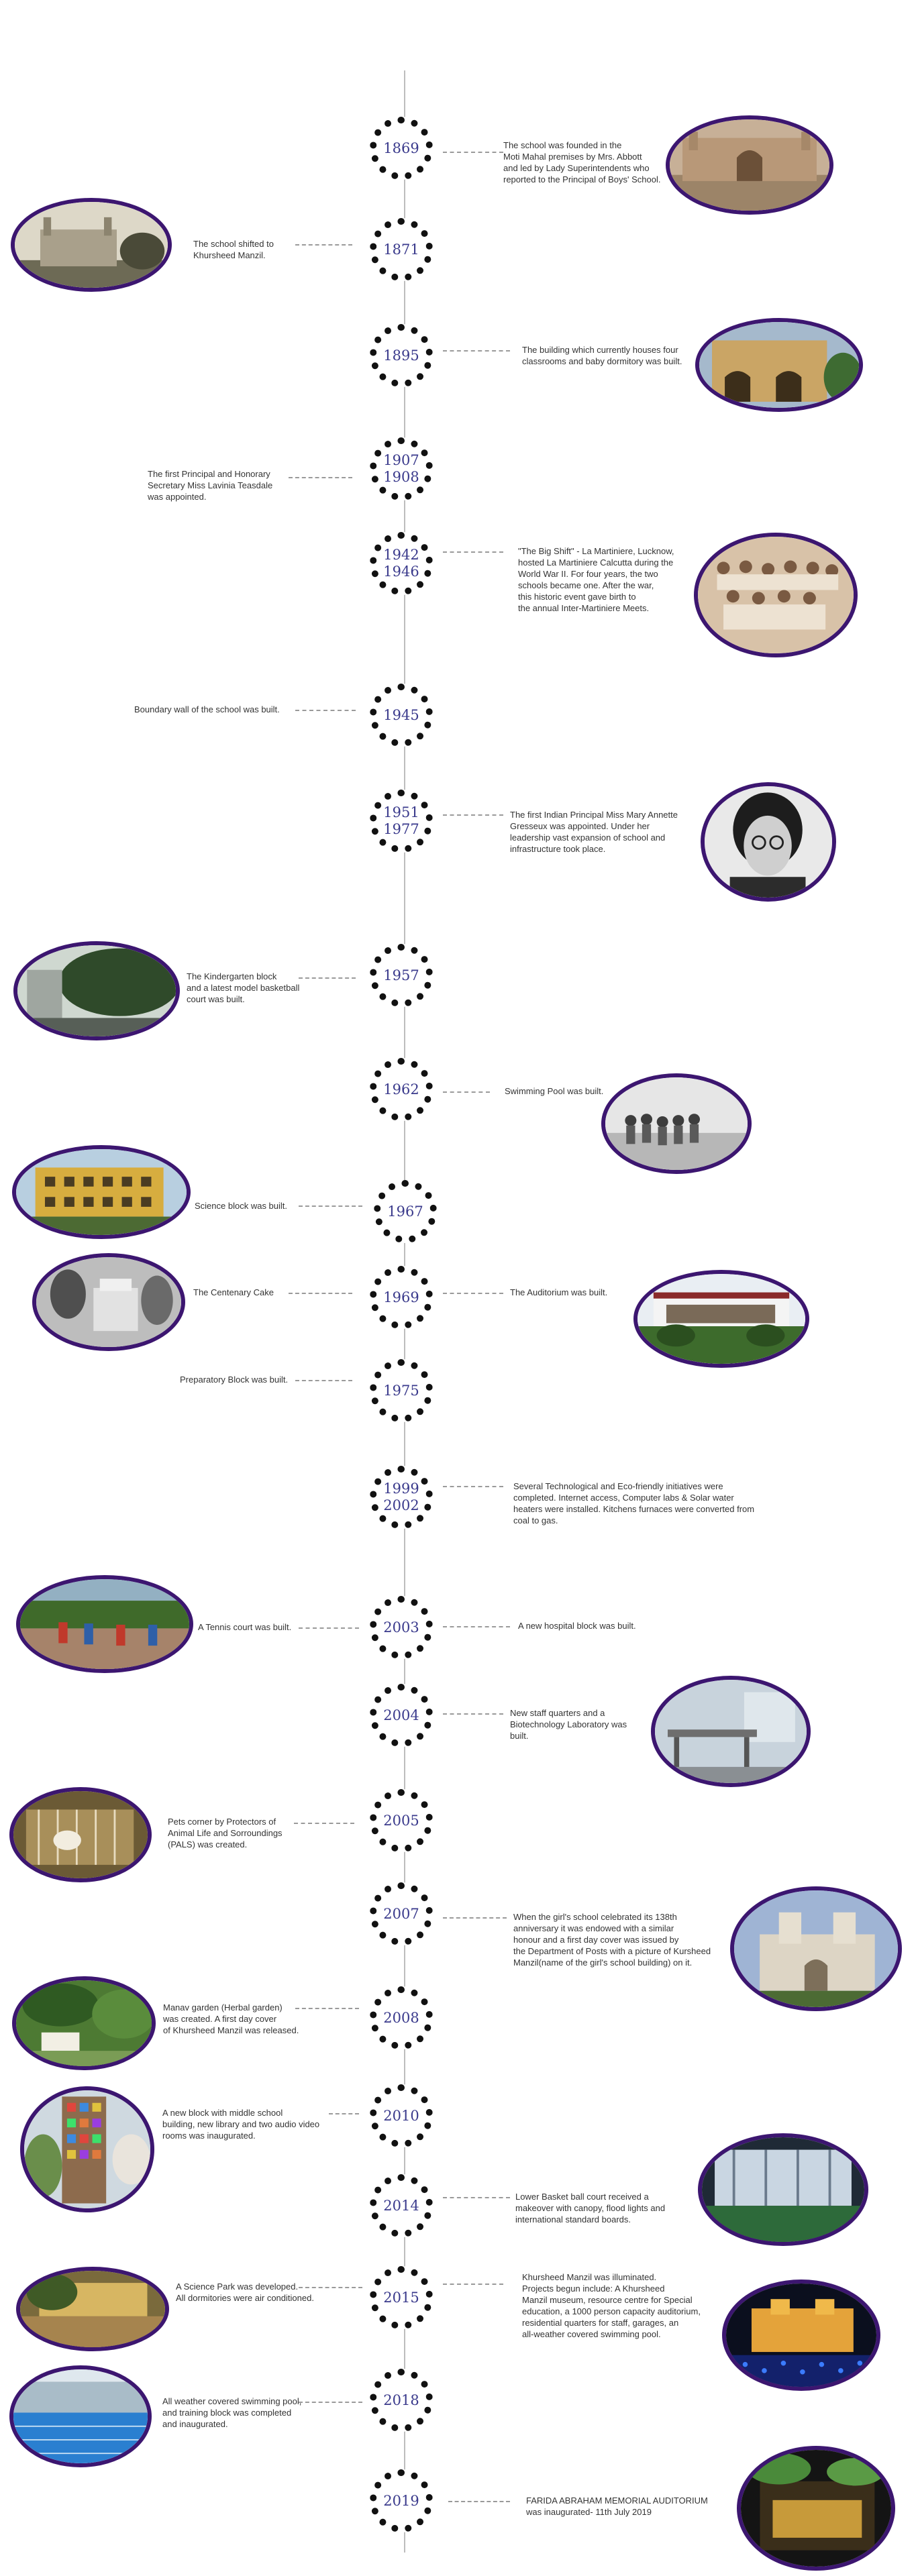 This screenshot has width=918, height=2576. What do you see at coordinates (731, 1731) in the screenshot?
I see `photo-biotech-lab` at bounding box center [731, 1731].